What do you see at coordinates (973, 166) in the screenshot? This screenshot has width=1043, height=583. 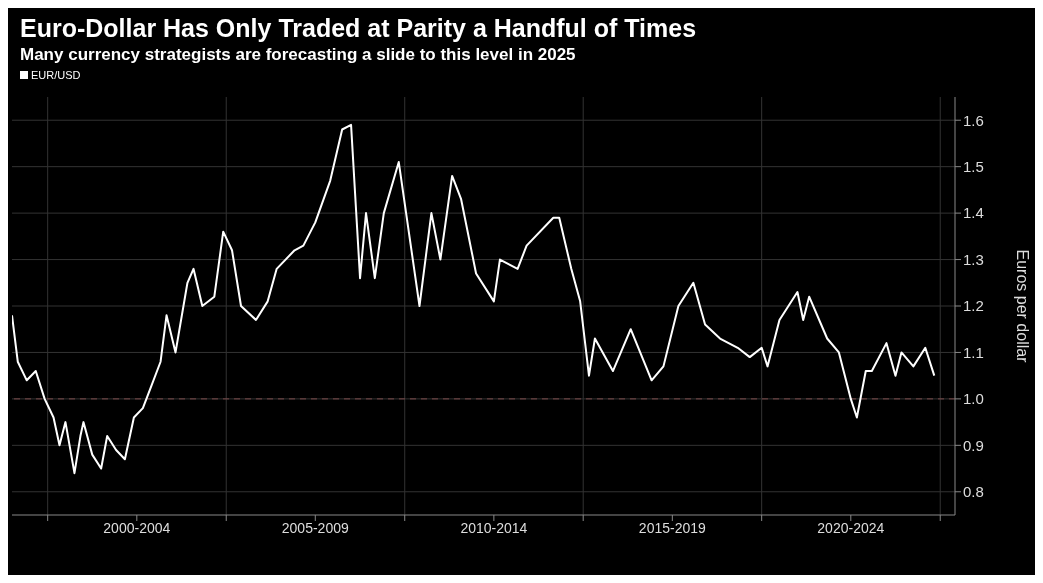 I see `y-tick-label: 1.5` at bounding box center [973, 166].